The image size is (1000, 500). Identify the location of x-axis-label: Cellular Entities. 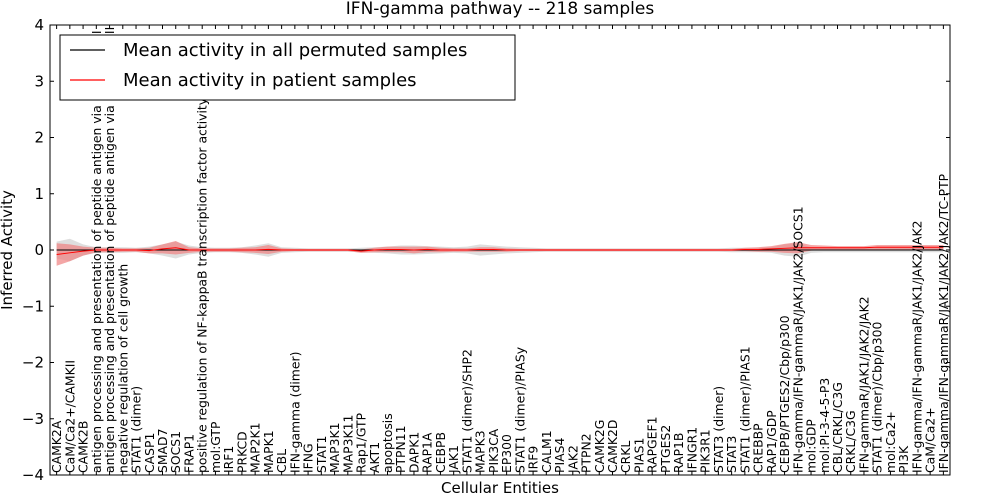
(500, 488).